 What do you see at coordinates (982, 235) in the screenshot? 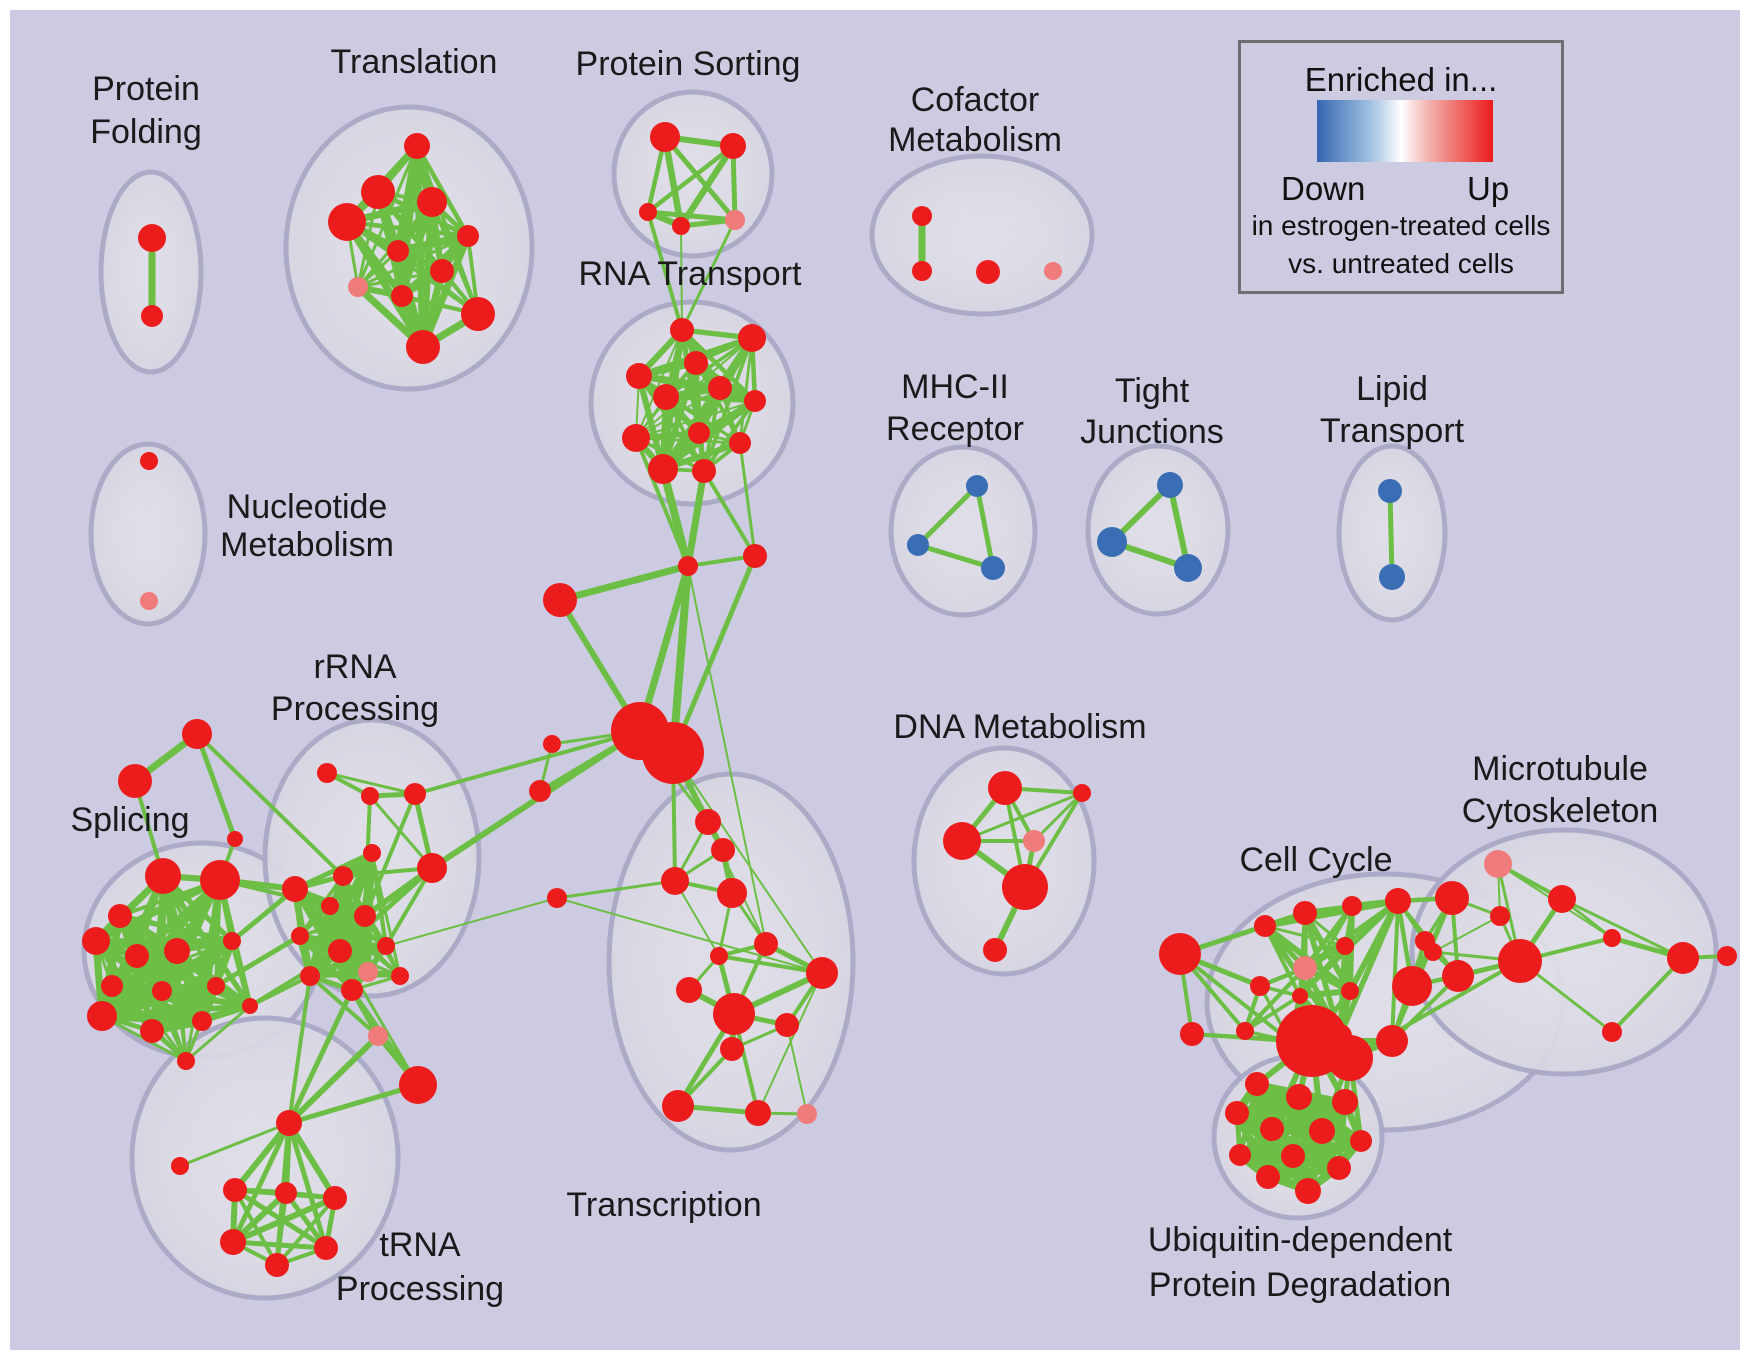
I see `cluster-ellipse-cofactor` at bounding box center [982, 235].